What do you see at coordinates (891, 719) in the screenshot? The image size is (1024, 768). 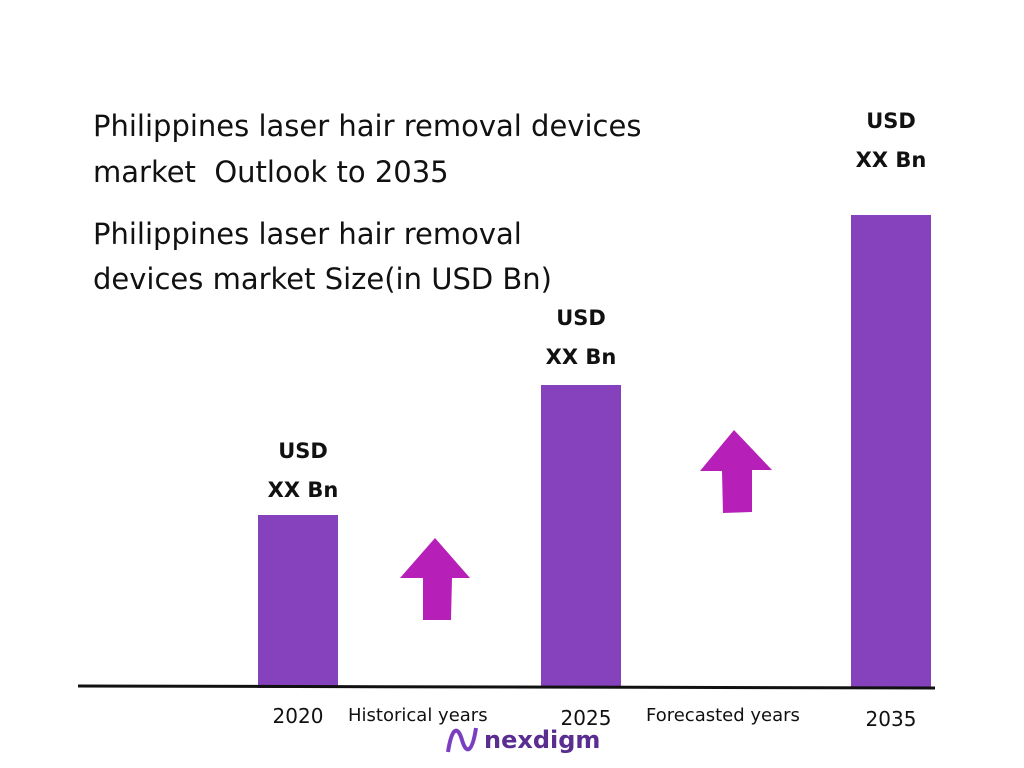 I see `x-label: 2035` at bounding box center [891, 719].